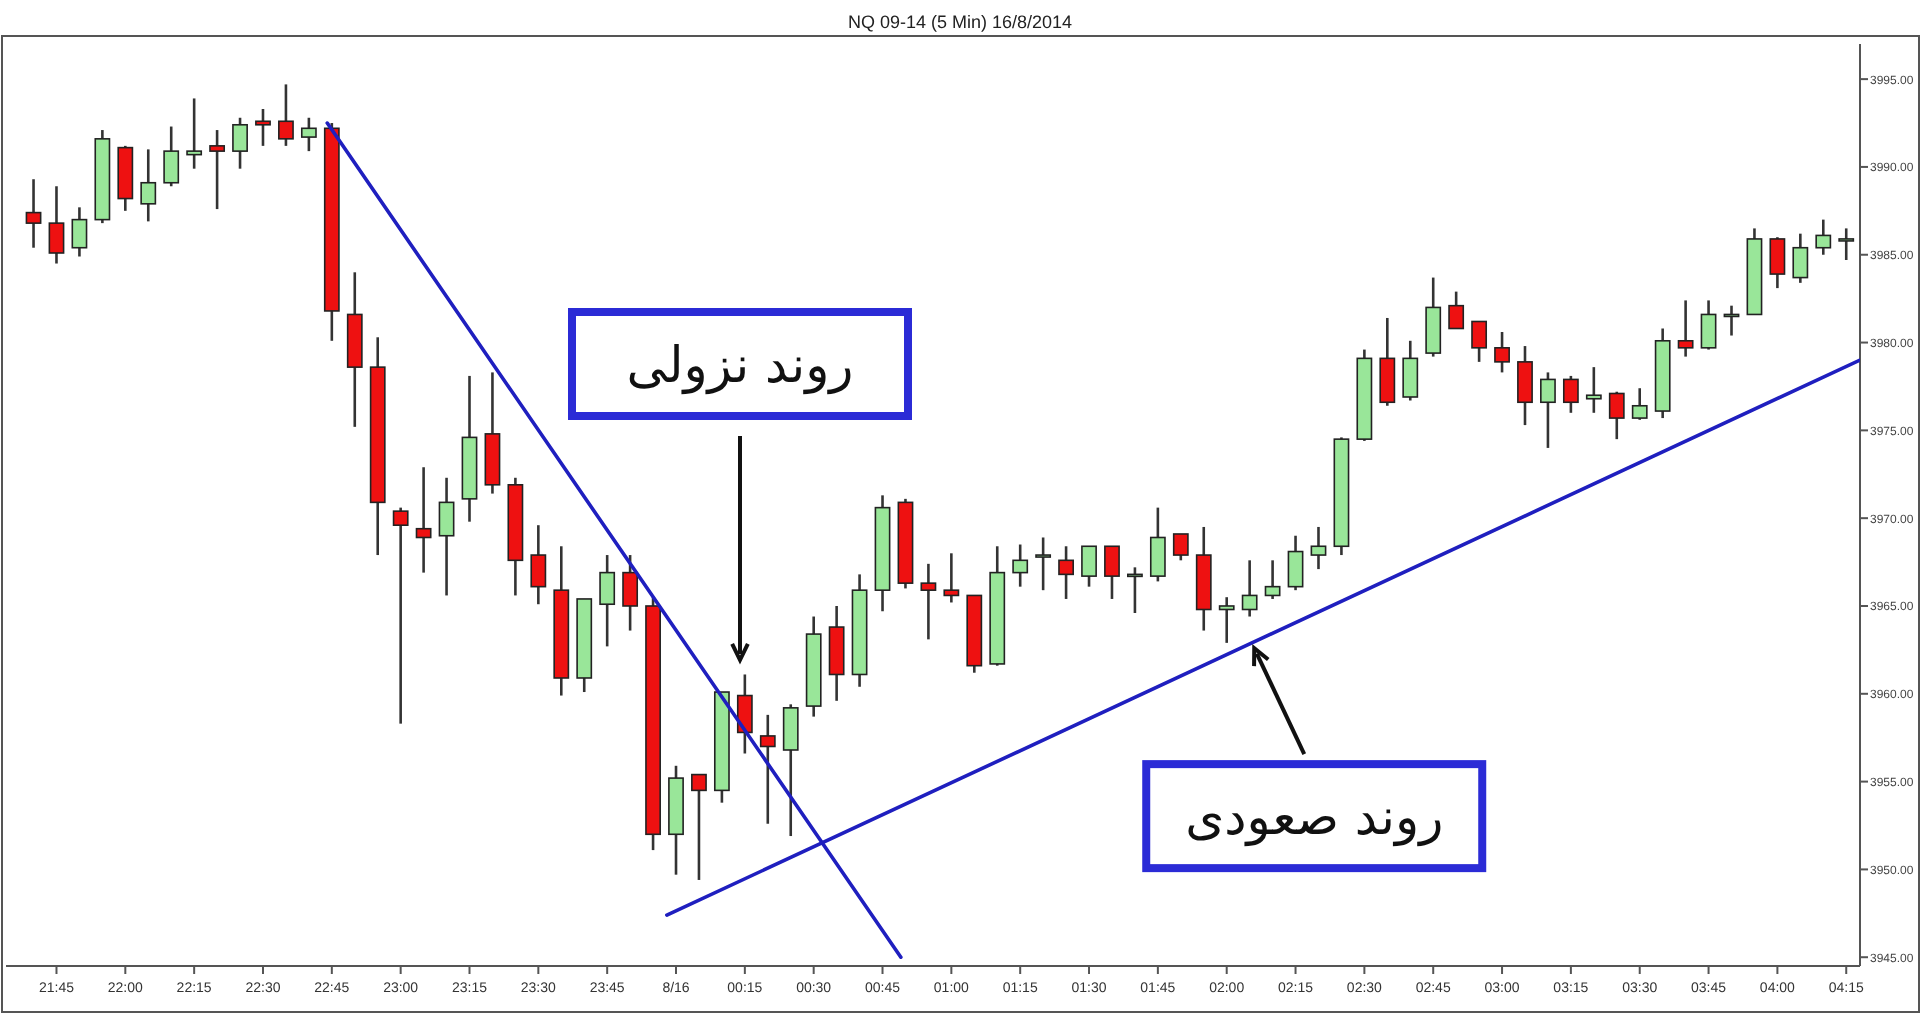  What do you see at coordinates (960, 22) in the screenshot?
I see `chart-title: NQ 09-14 (5 Min) 16/8/2014` at bounding box center [960, 22].